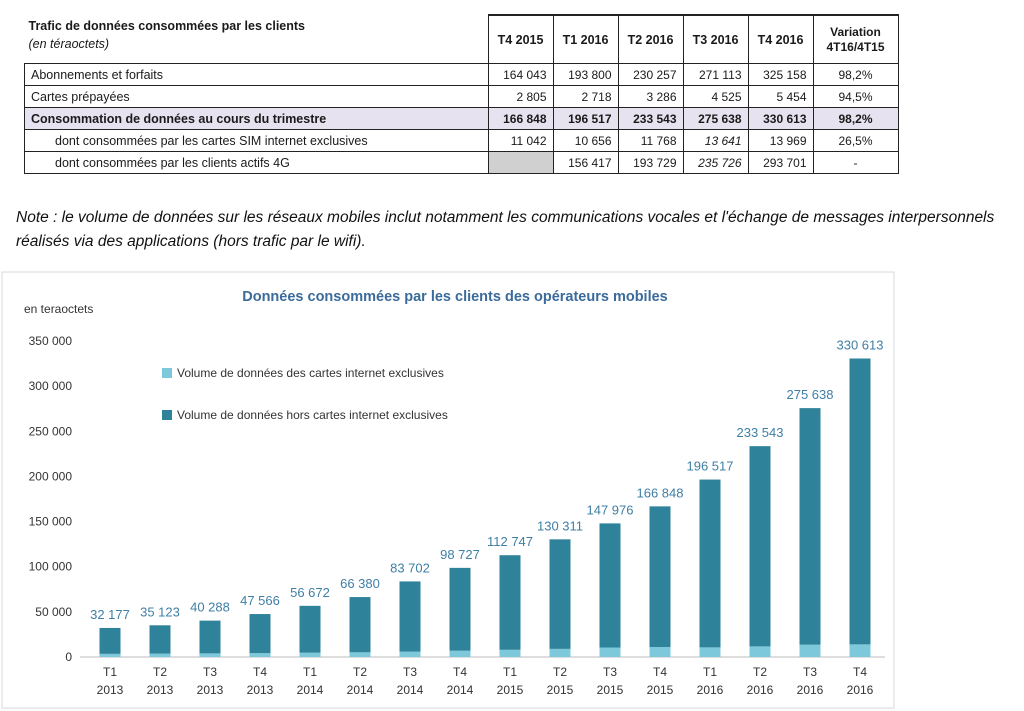  Describe the element at coordinates (410, 567) in the screenshot. I see `data-label: 83 702` at that location.